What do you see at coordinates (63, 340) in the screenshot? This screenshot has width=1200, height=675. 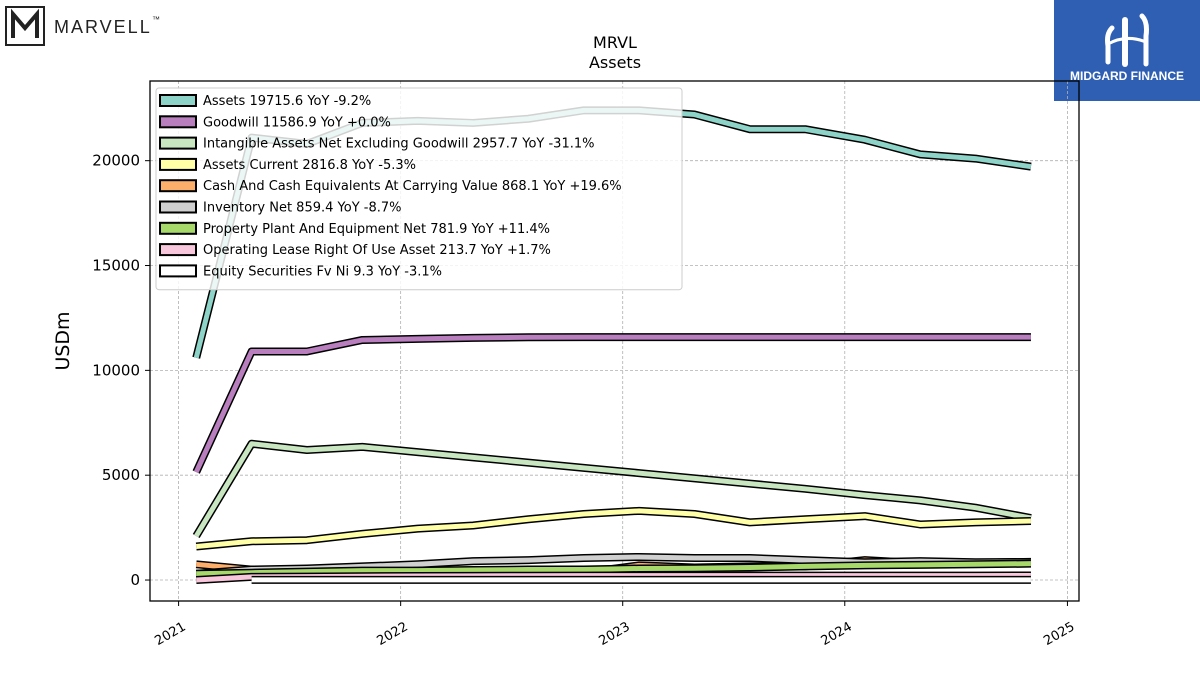 I see `y-axis-label: USDm` at bounding box center [63, 340].